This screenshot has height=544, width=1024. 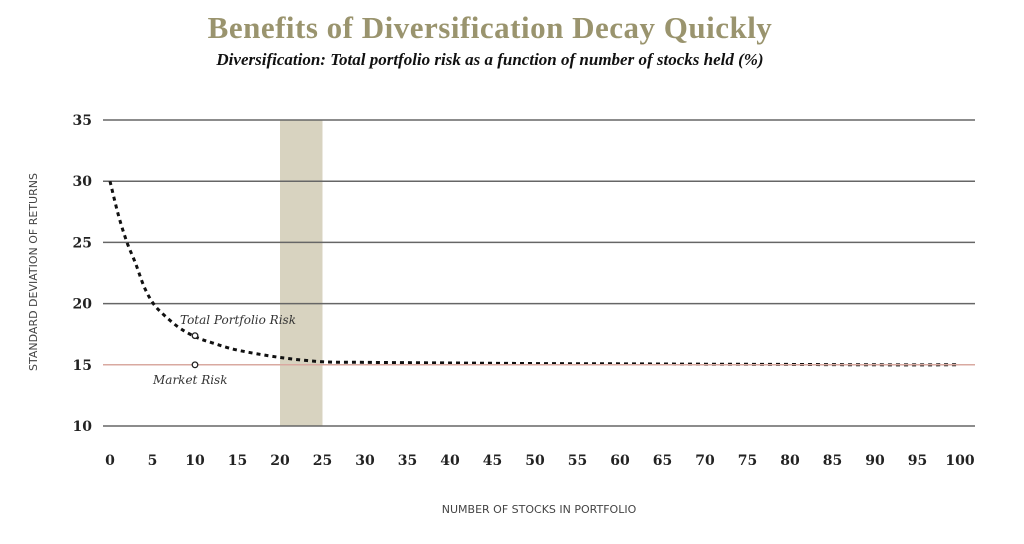 What do you see at coordinates (705, 461) in the screenshot?
I see `x-tick-label: 70` at bounding box center [705, 461].